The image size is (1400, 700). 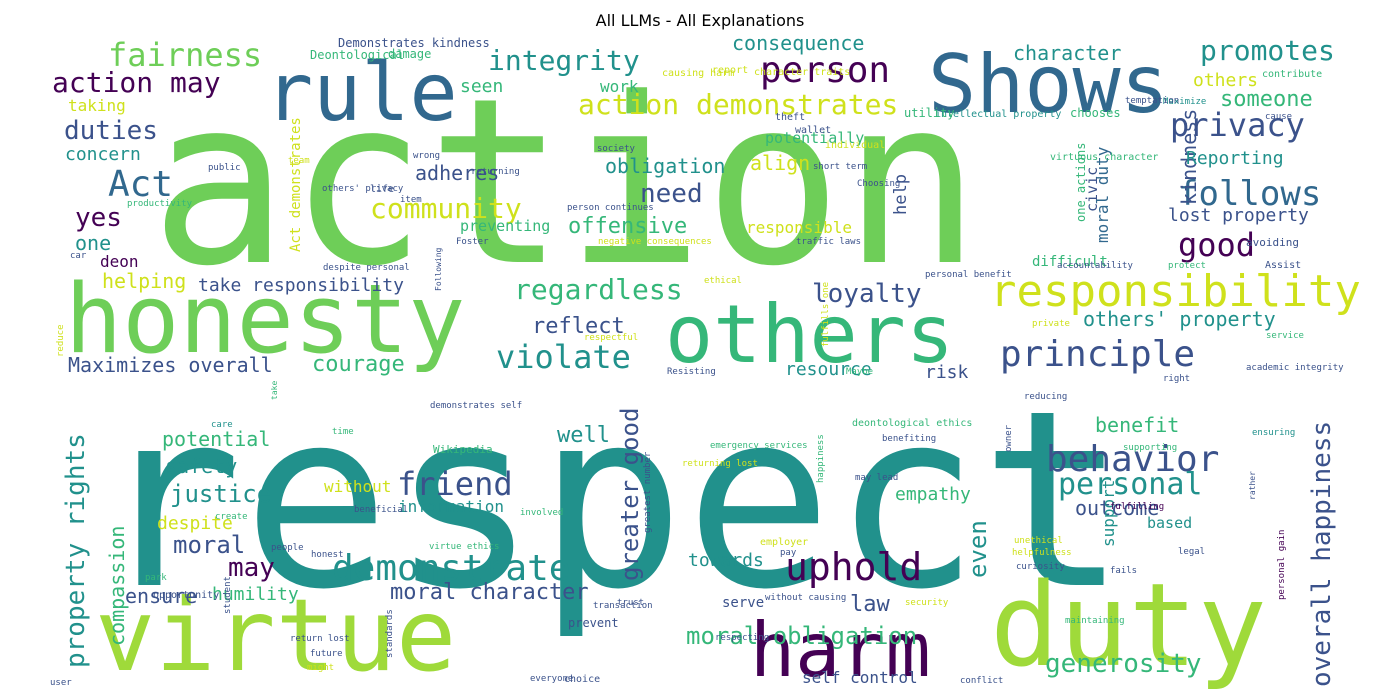 I want to click on word-one: one, so click(x=93, y=243).